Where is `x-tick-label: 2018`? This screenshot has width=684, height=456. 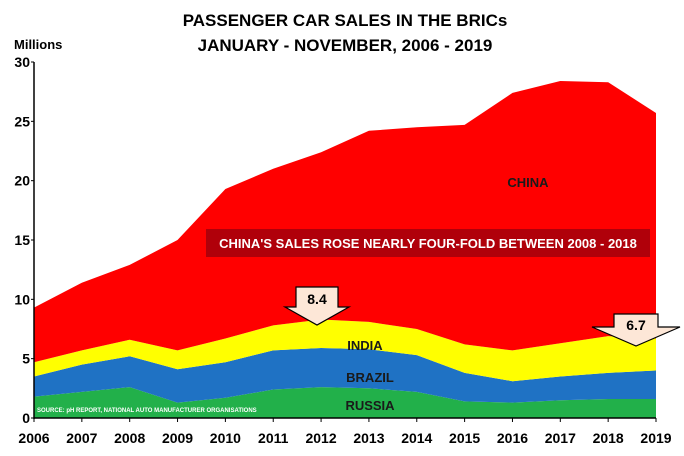 x-tick-label: 2018 is located at coordinates (608, 438).